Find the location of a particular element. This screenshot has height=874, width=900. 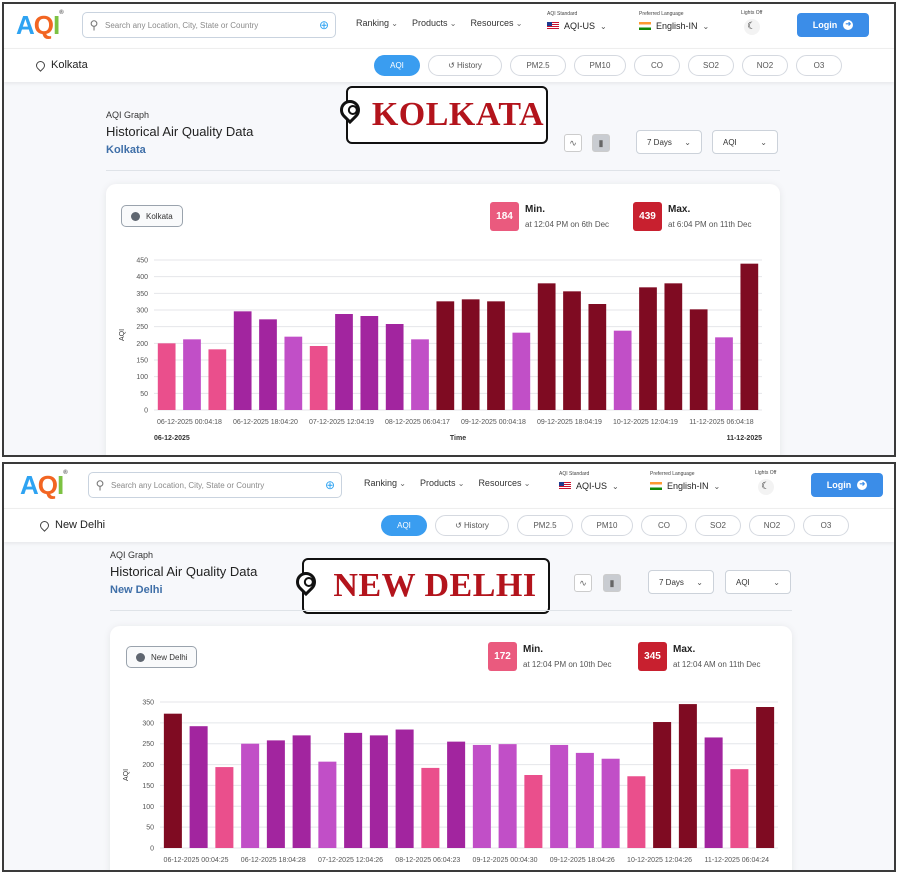

chart-legend: New Delhi is located at coordinates (162, 657).